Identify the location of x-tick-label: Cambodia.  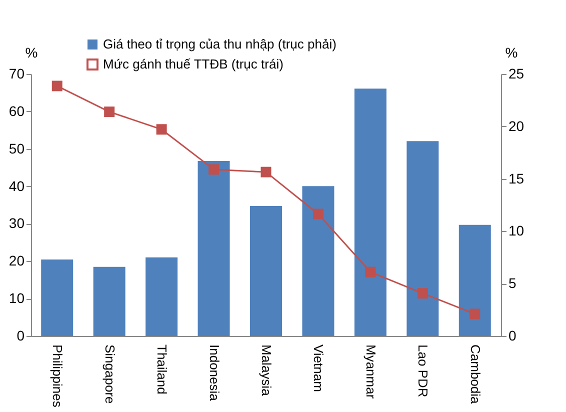
(475, 374).